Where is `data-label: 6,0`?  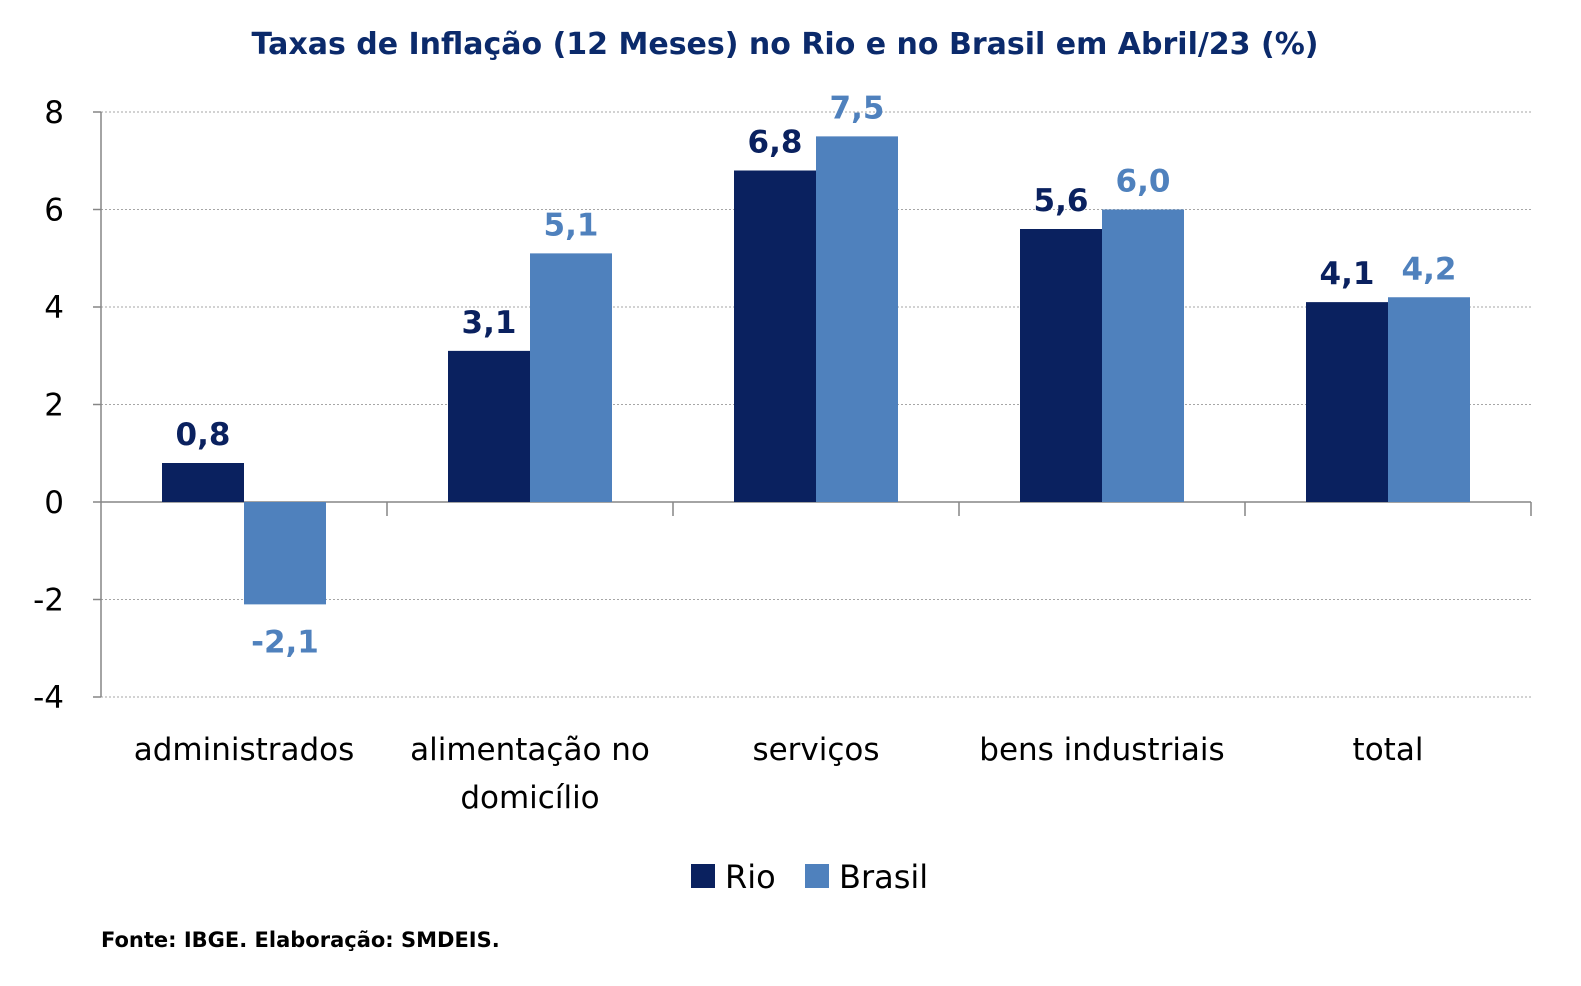
data-label: 6,0 is located at coordinates (1143, 182).